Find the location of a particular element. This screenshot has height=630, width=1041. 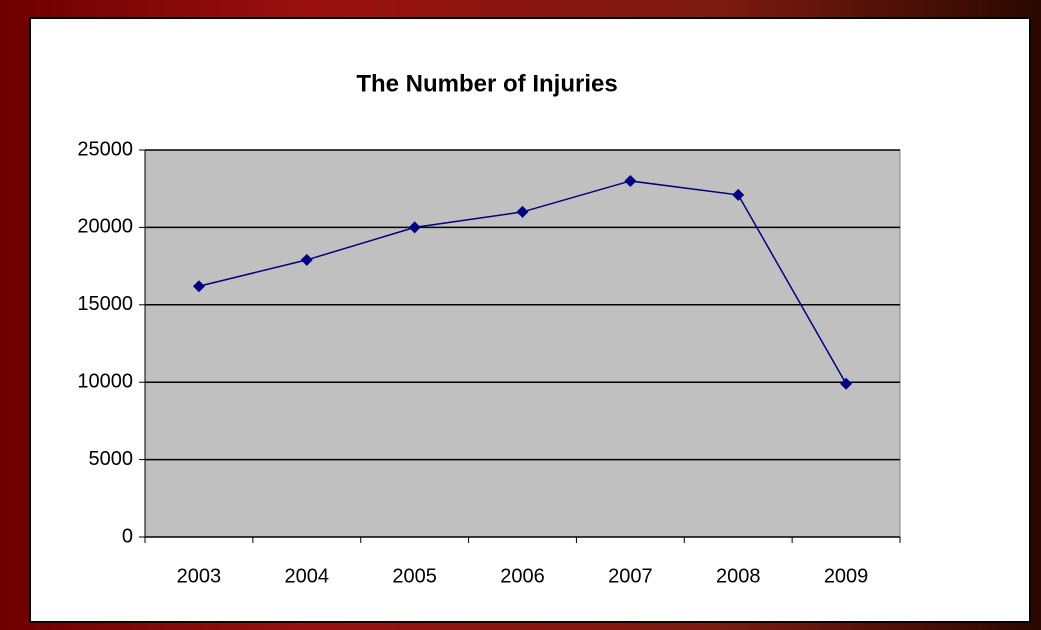

y-tick-label: 15000 is located at coordinates (105, 304).